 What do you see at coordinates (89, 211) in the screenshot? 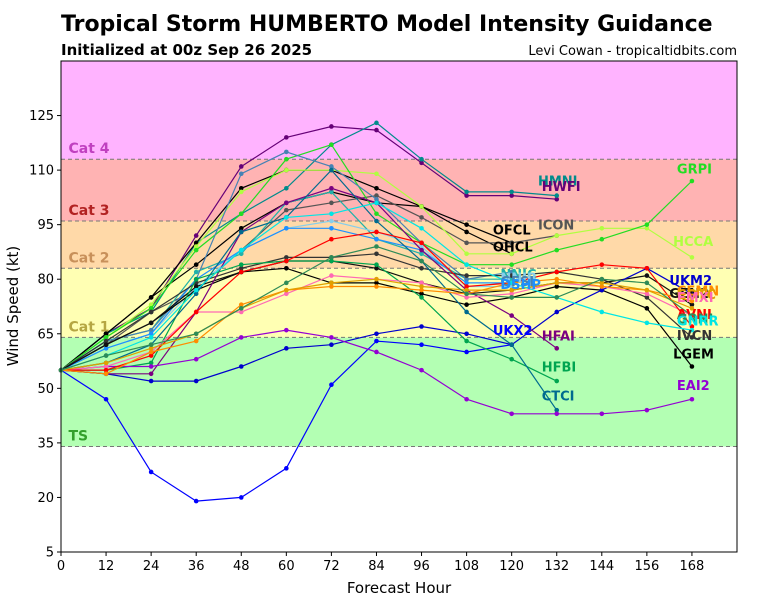
I see `band-label-cat-3: Cat 3` at bounding box center [89, 211].